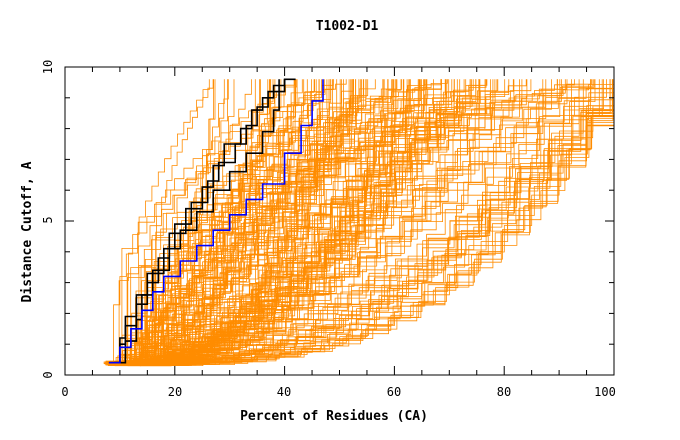 The height and width of the screenshot is (440, 680). What do you see at coordinates (334, 416) in the screenshot?
I see `x-axis-label: Percent of Residues (CA)` at bounding box center [334, 416].